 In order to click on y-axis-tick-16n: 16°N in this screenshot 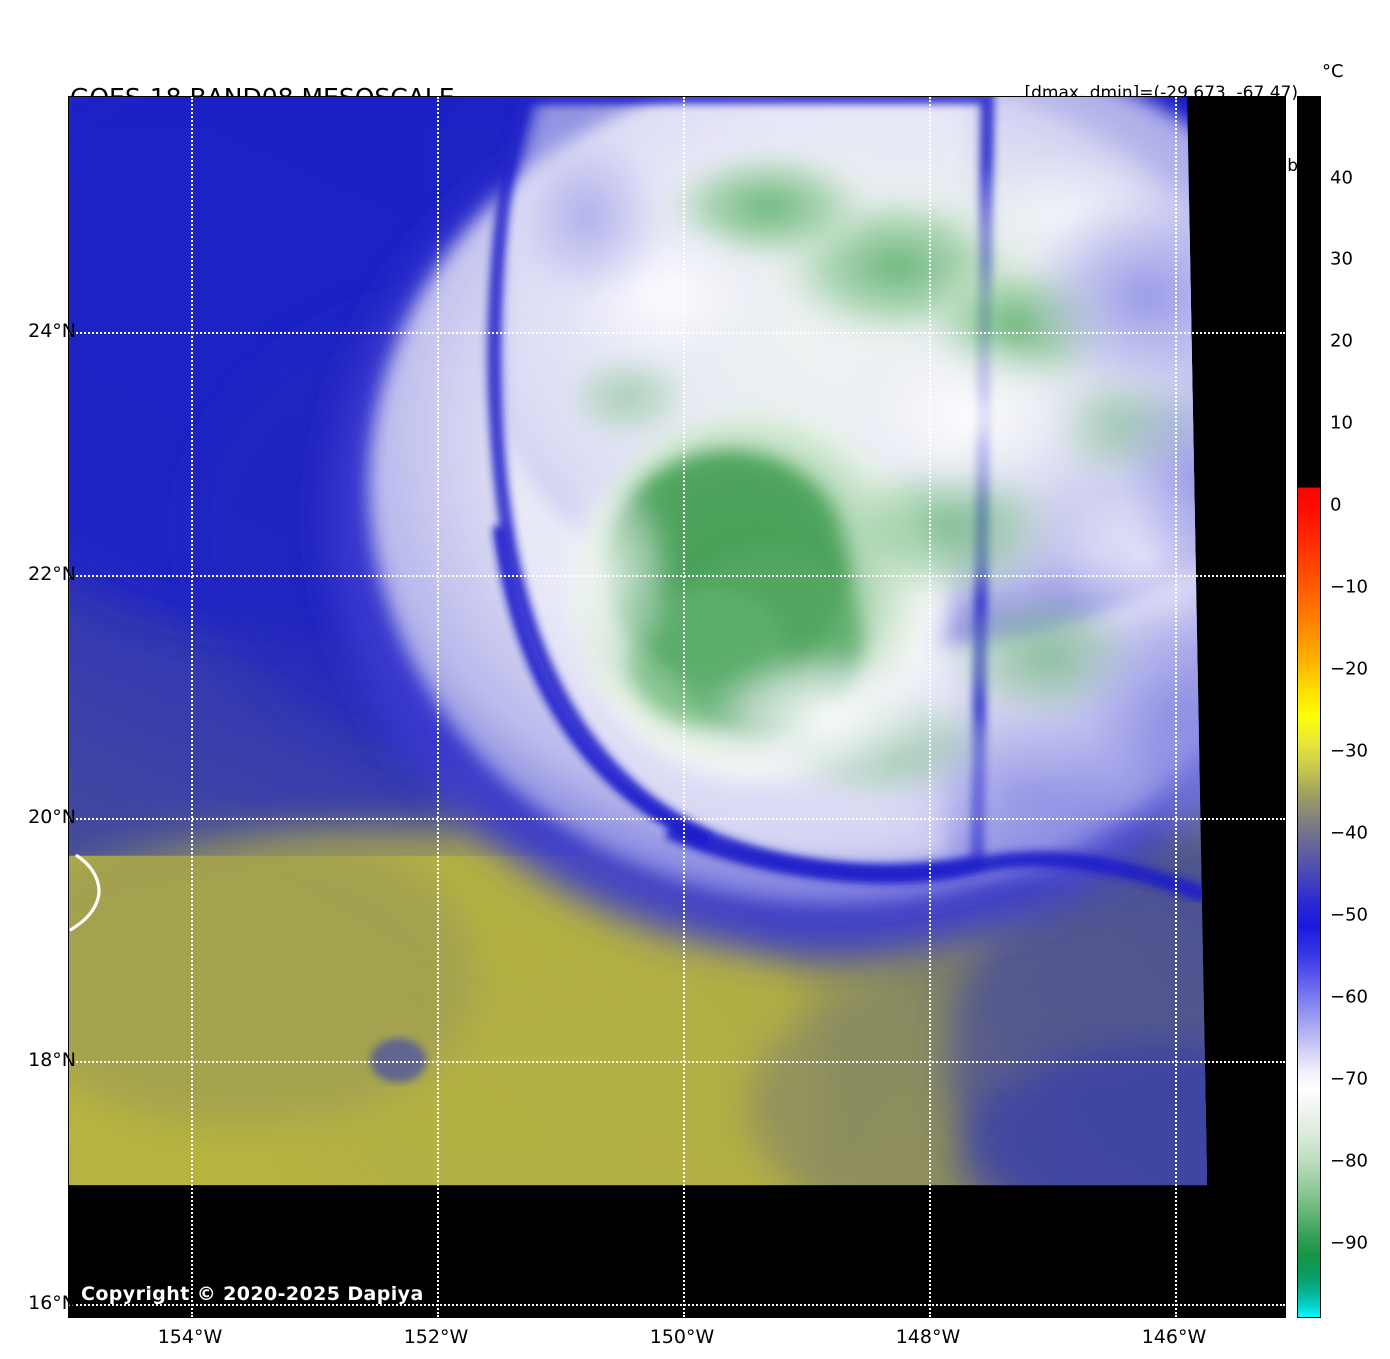, I will do `click(52, 1303)`.